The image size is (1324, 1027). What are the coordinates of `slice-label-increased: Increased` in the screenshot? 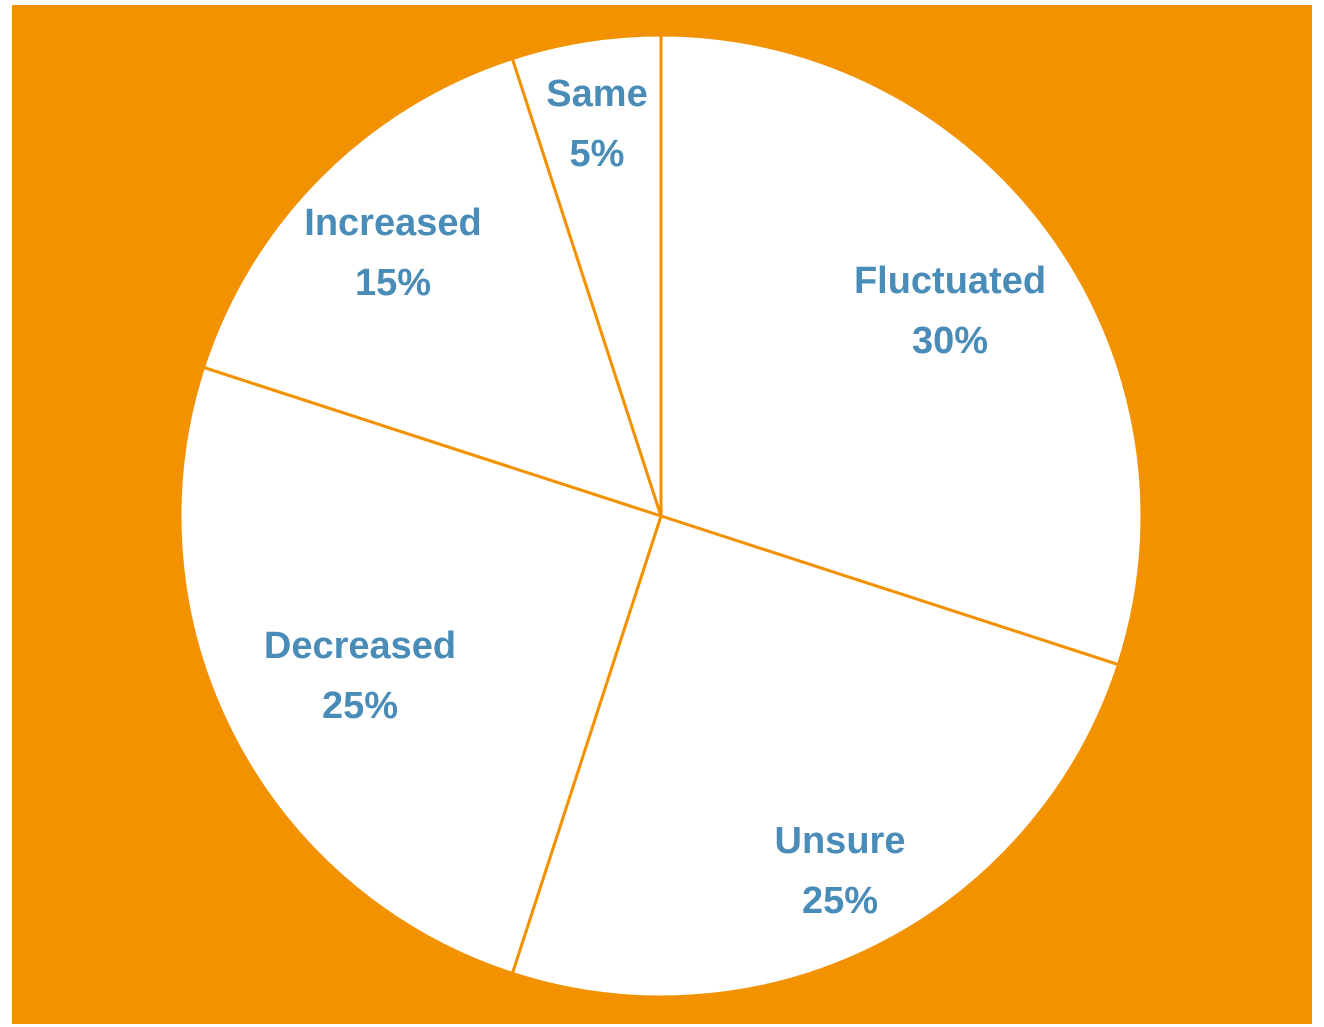 It's located at (392, 223).